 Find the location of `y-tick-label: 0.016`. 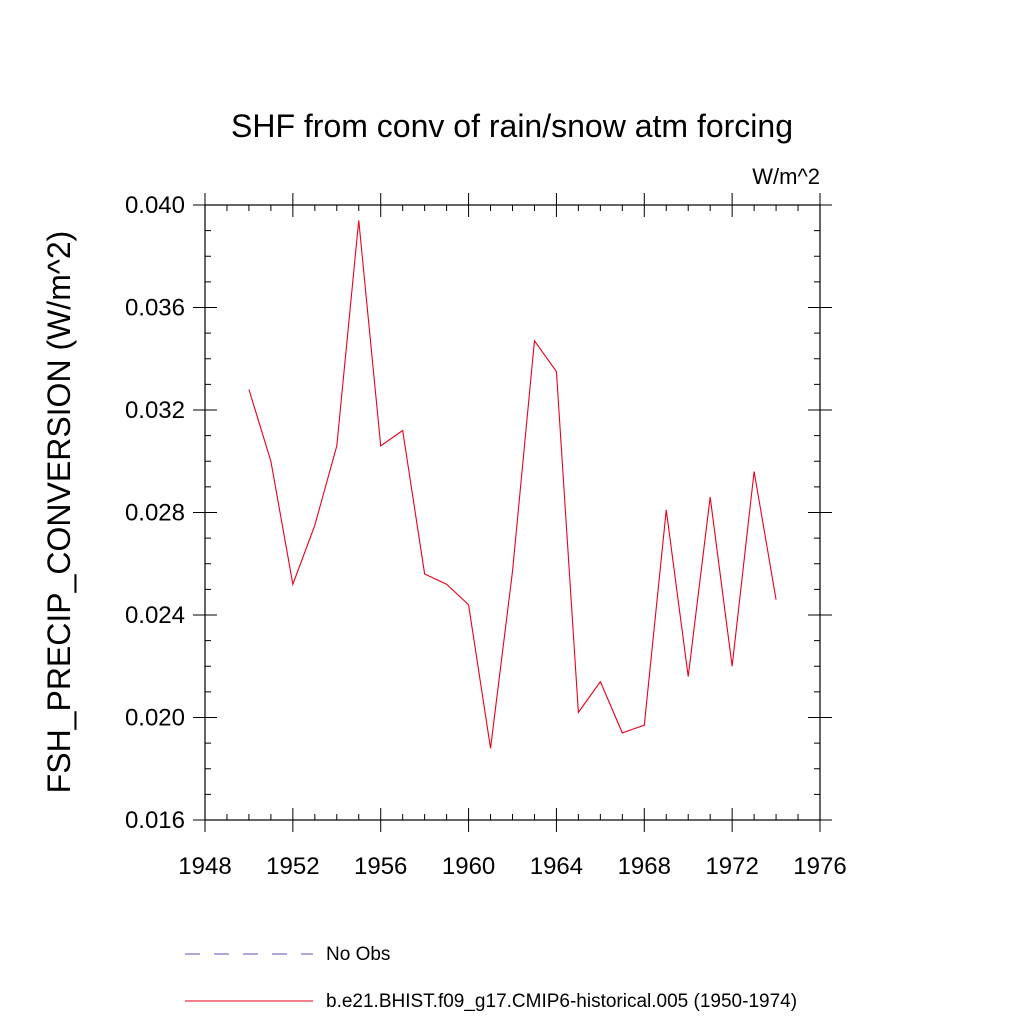

y-tick-label: 0.016 is located at coordinates (155, 820).